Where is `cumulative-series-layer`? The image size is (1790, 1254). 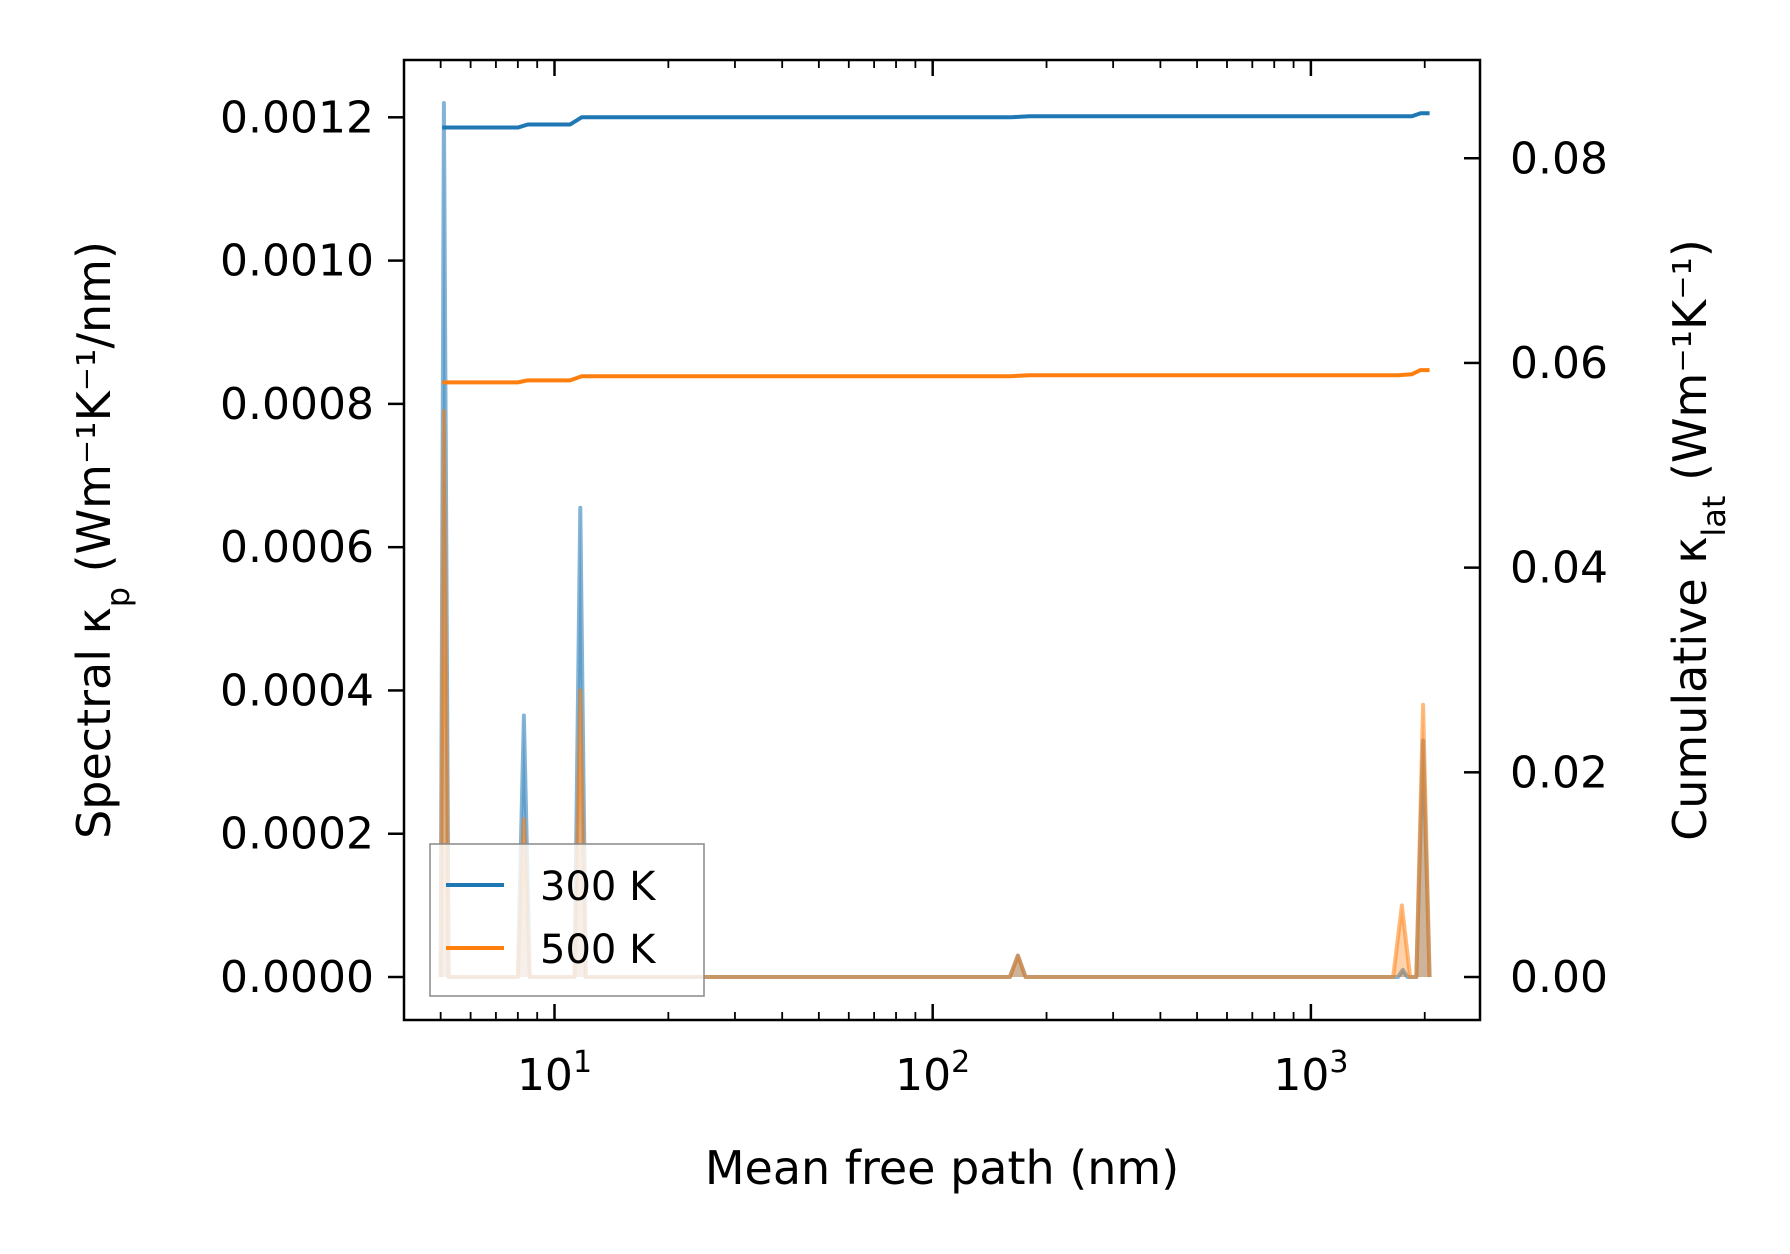
cumulative-series-layer is located at coordinates (936, 248).